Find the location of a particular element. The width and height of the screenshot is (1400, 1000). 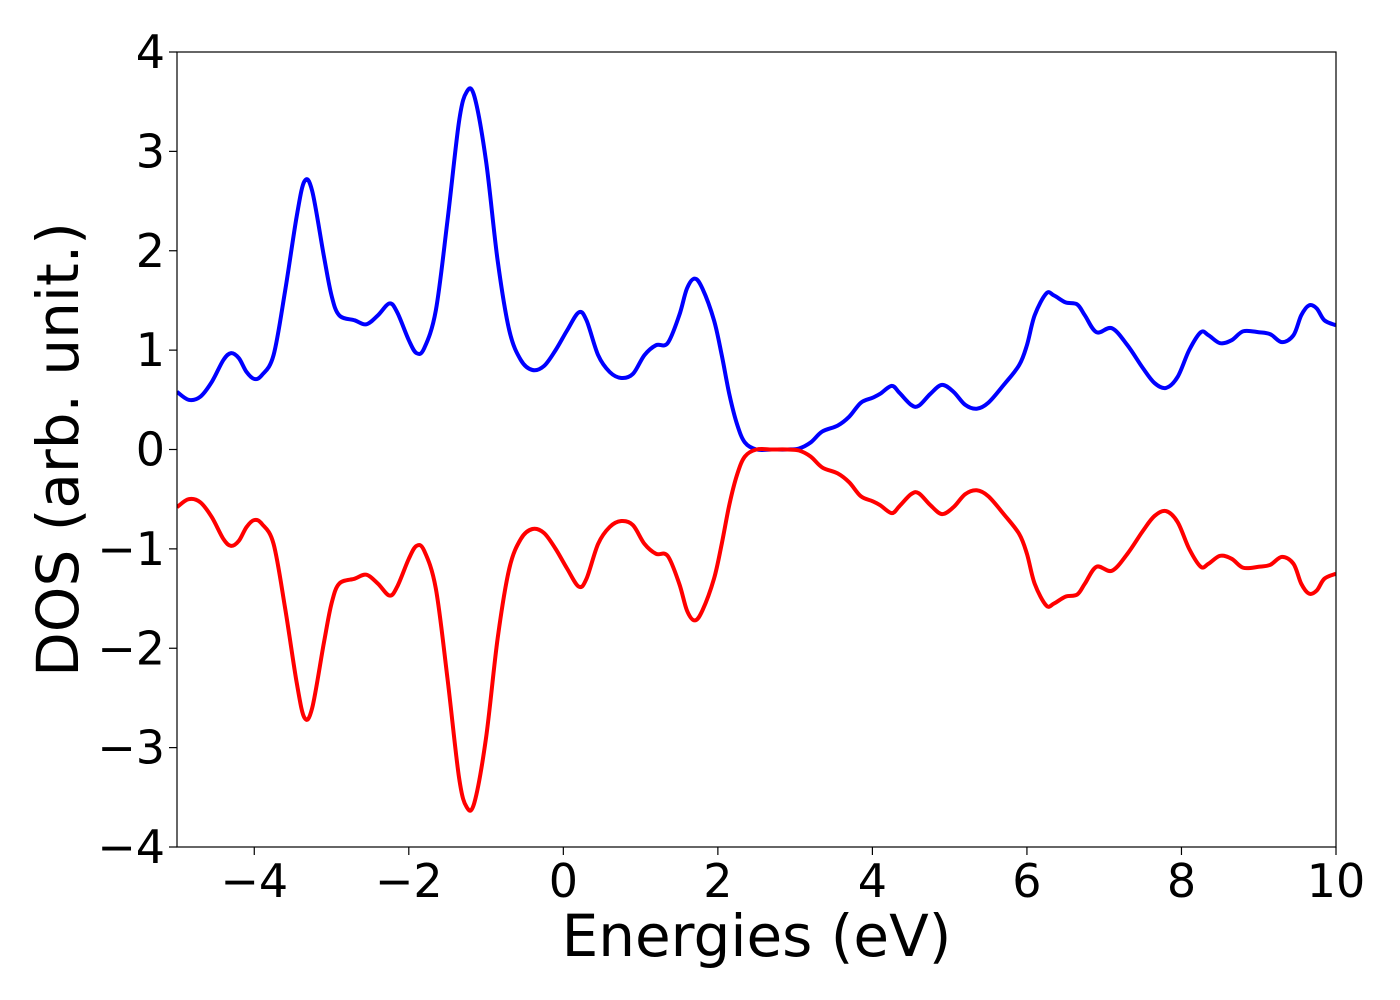

x-tick-label: 10 is located at coordinates (1336, 881).